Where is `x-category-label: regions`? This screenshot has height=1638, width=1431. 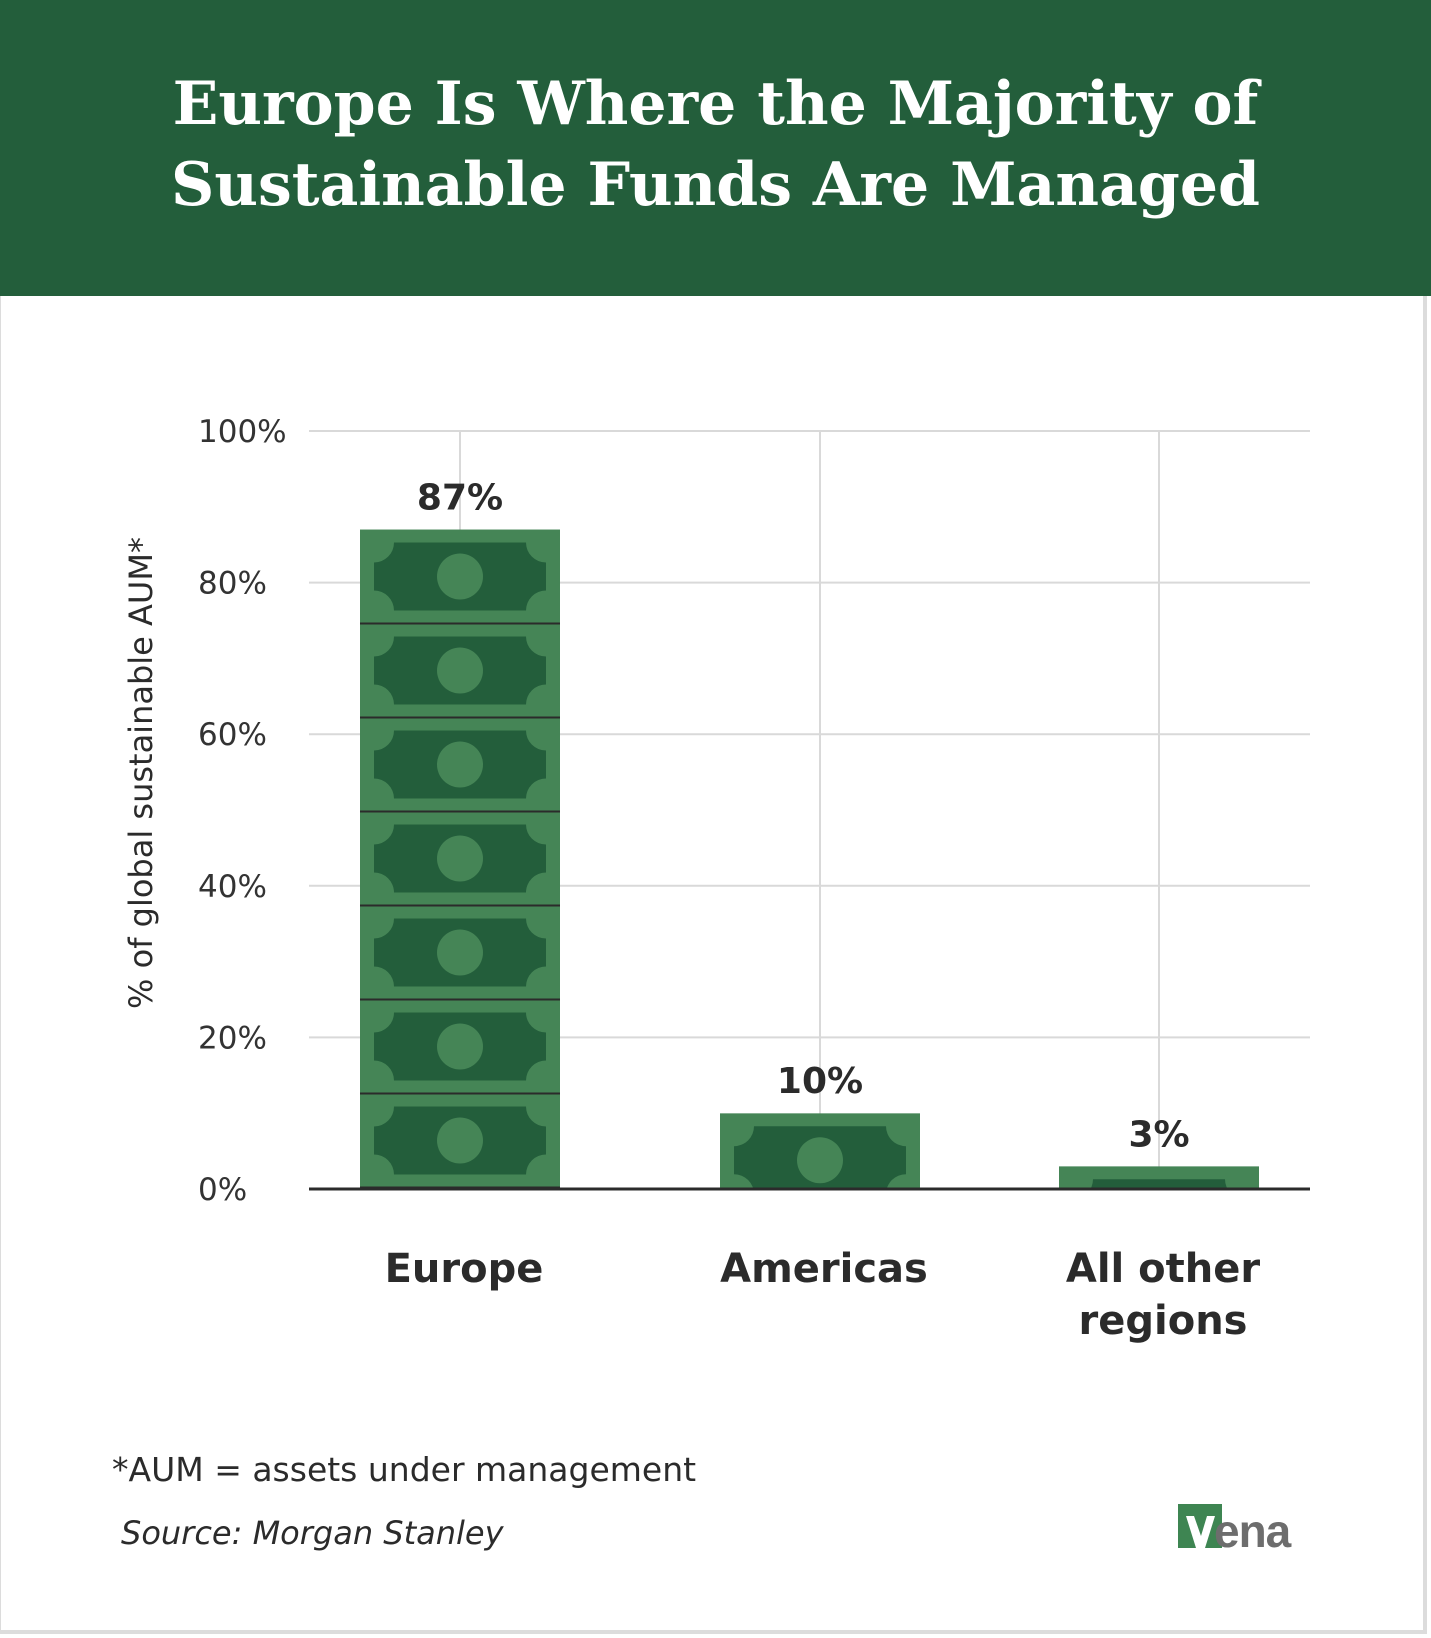
x-category-label: regions is located at coordinates (1163, 1321).